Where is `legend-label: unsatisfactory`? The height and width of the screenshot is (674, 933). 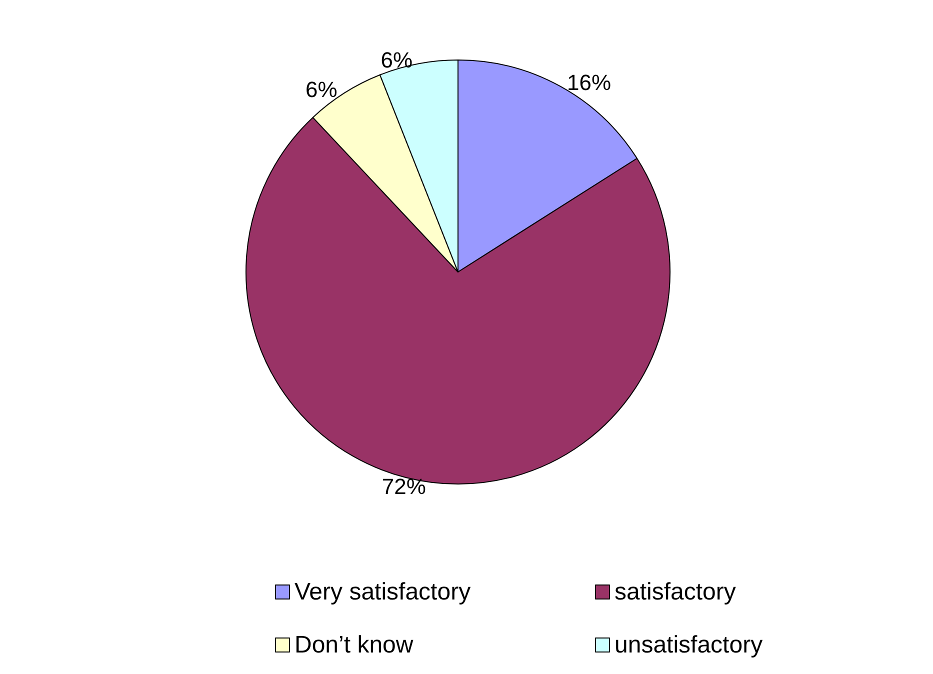 legend-label: unsatisfactory is located at coordinates (688, 645).